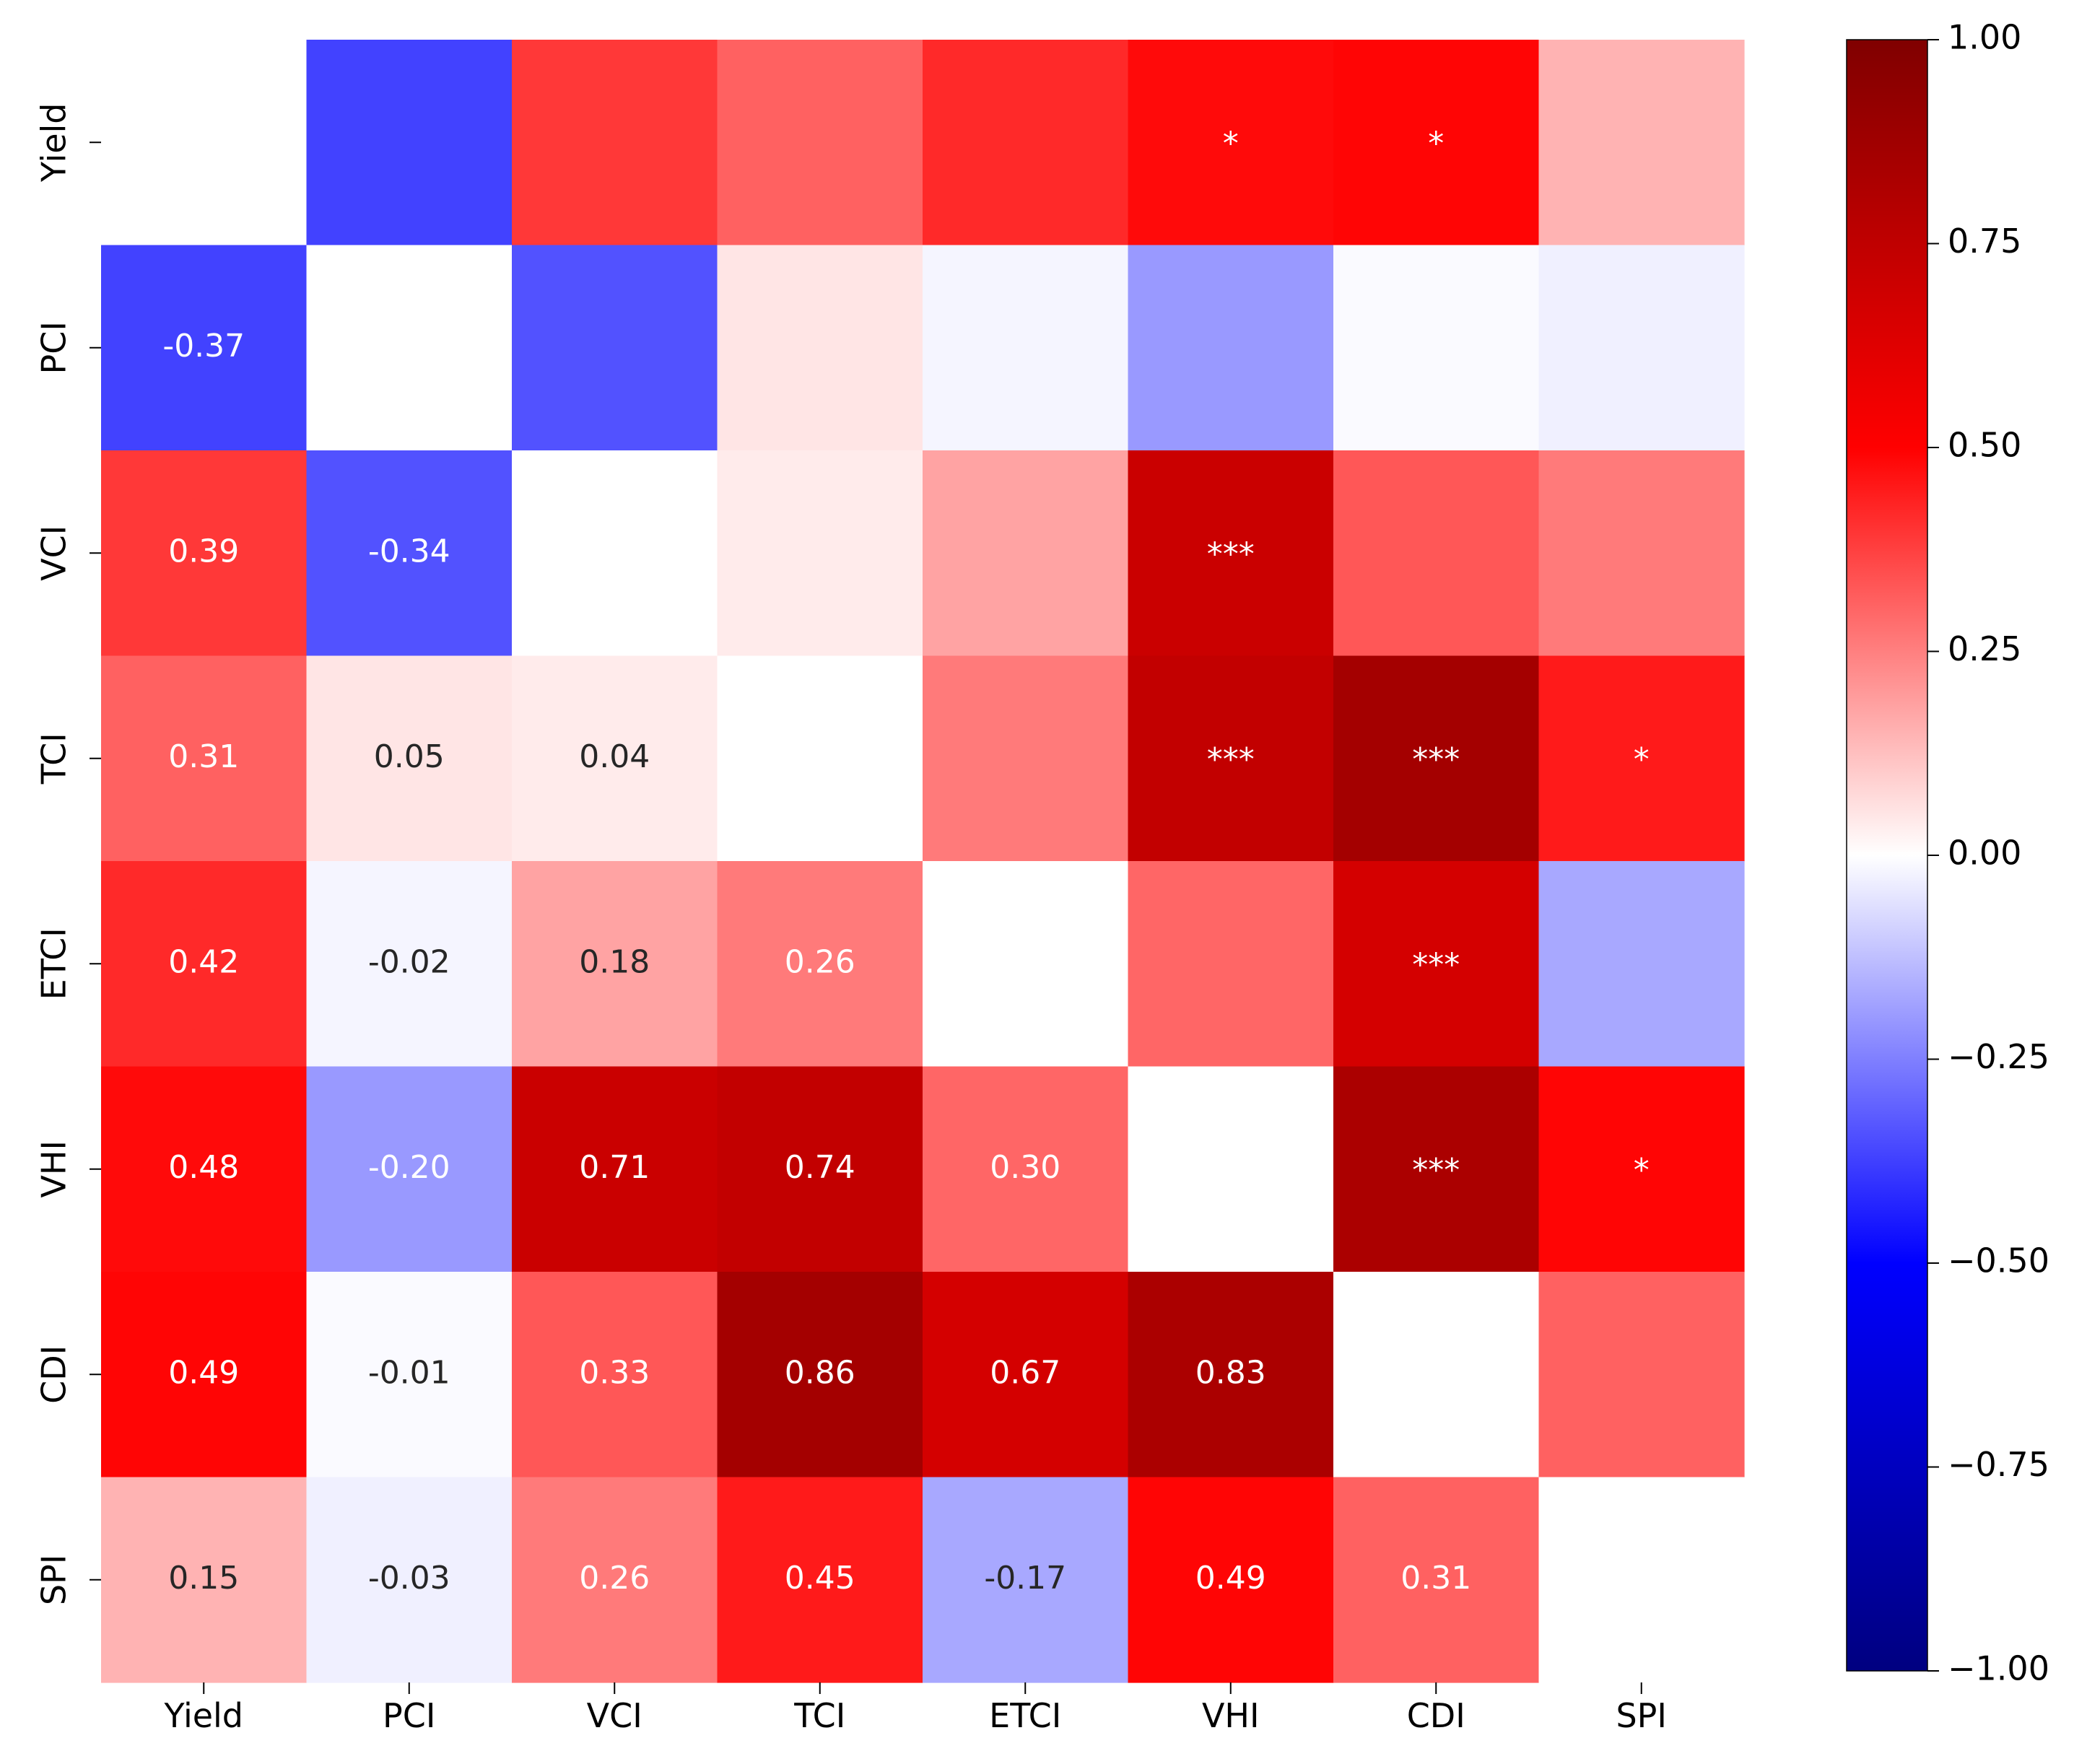 The width and height of the screenshot is (2087, 1764). What do you see at coordinates (54, 142) in the screenshot?
I see `y-tick-label: Yield` at bounding box center [54, 142].